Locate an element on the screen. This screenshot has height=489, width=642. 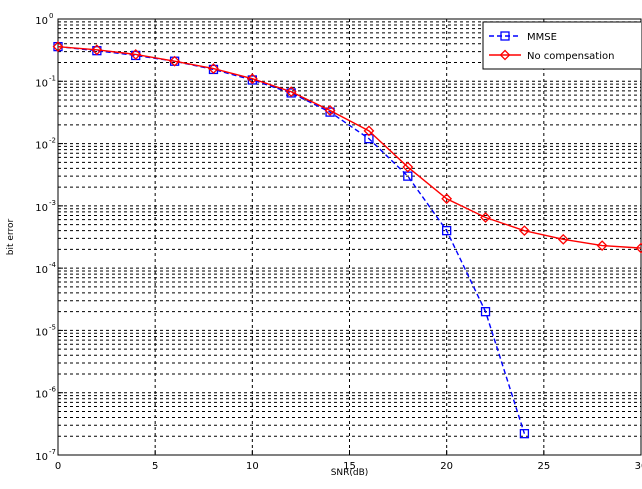
legend-label: MMSE is located at coordinates (542, 37).